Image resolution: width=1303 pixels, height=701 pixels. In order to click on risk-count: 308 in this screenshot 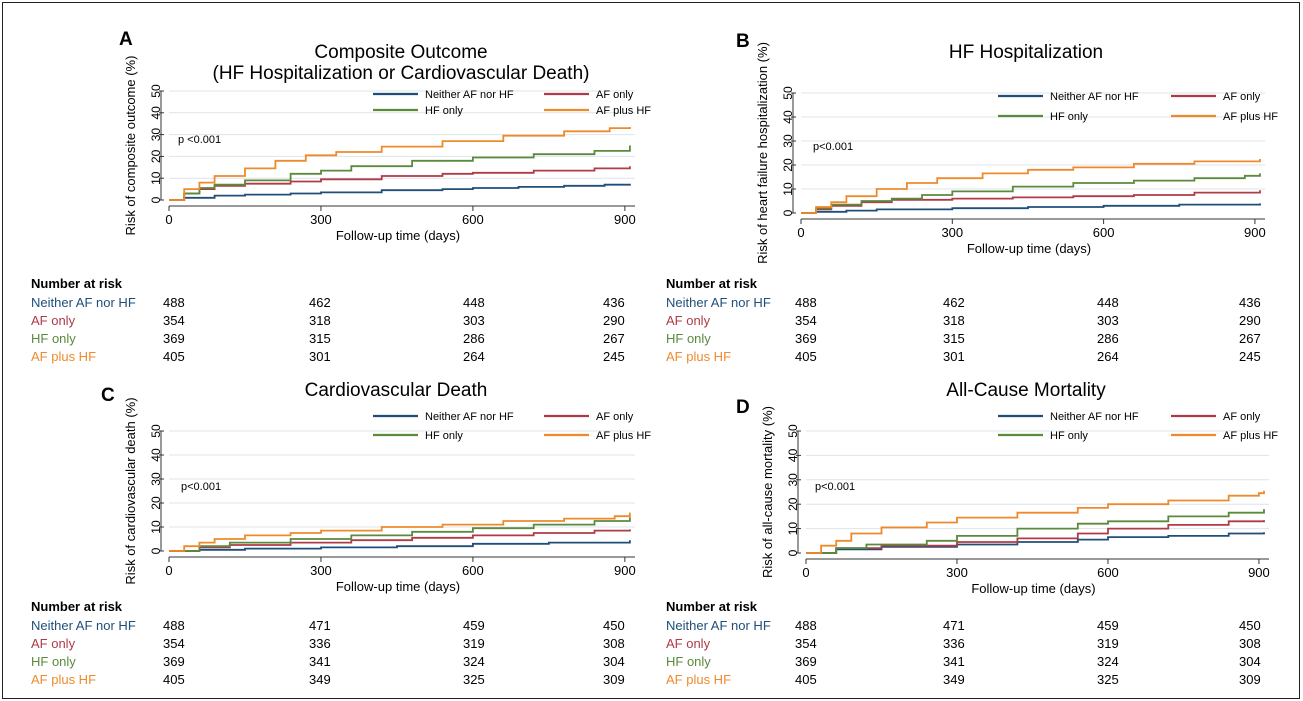, I will do `click(614, 643)`.